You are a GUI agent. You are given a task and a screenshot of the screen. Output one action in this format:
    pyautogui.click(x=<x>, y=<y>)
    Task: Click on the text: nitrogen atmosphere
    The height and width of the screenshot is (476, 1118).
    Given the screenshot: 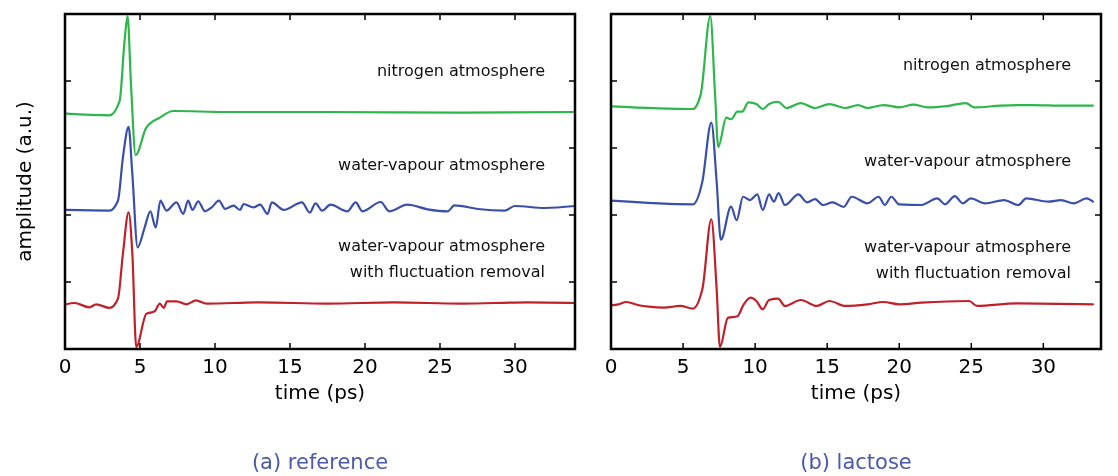 What is the action you would take?
    pyautogui.click(x=460, y=70)
    